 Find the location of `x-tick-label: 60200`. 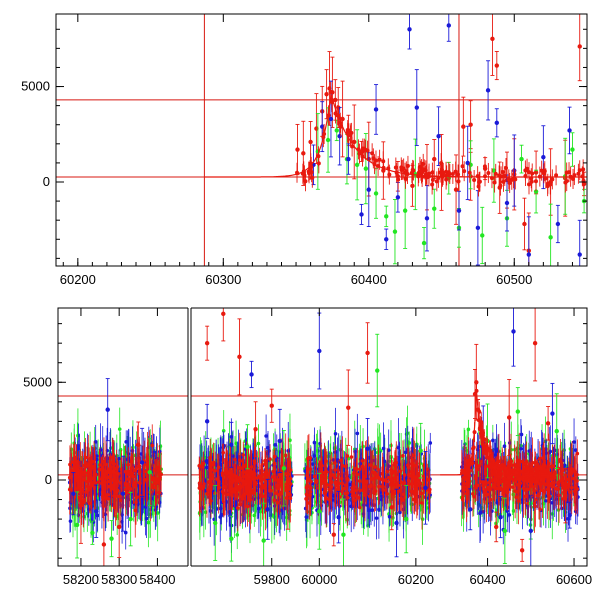

x-tick-label: 60200 is located at coordinates (78, 279).